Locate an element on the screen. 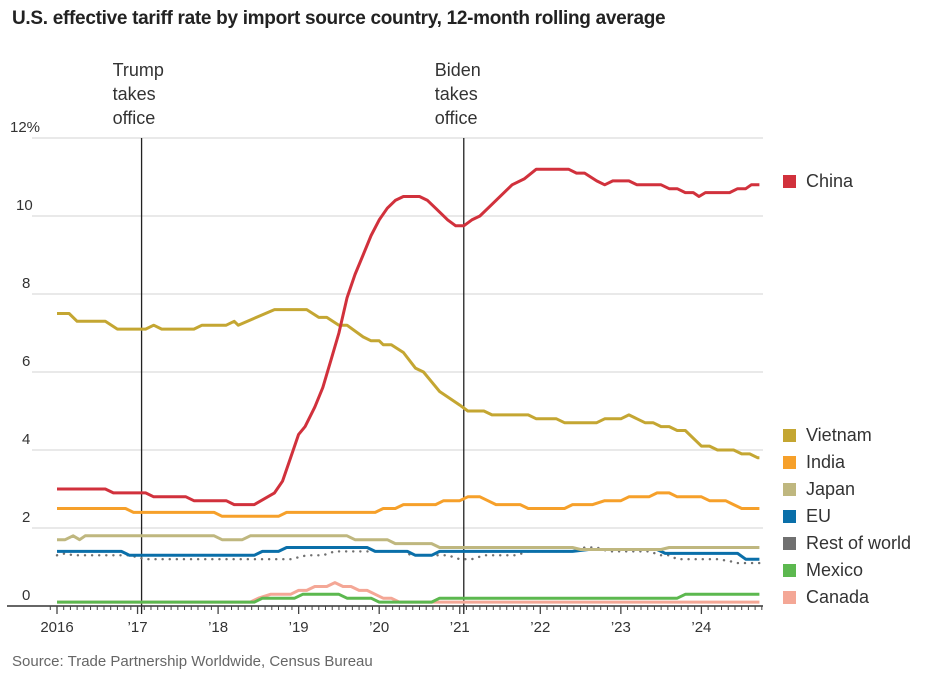 The height and width of the screenshot is (684, 936). x-tick-label: ’20 is located at coordinates (379, 627).